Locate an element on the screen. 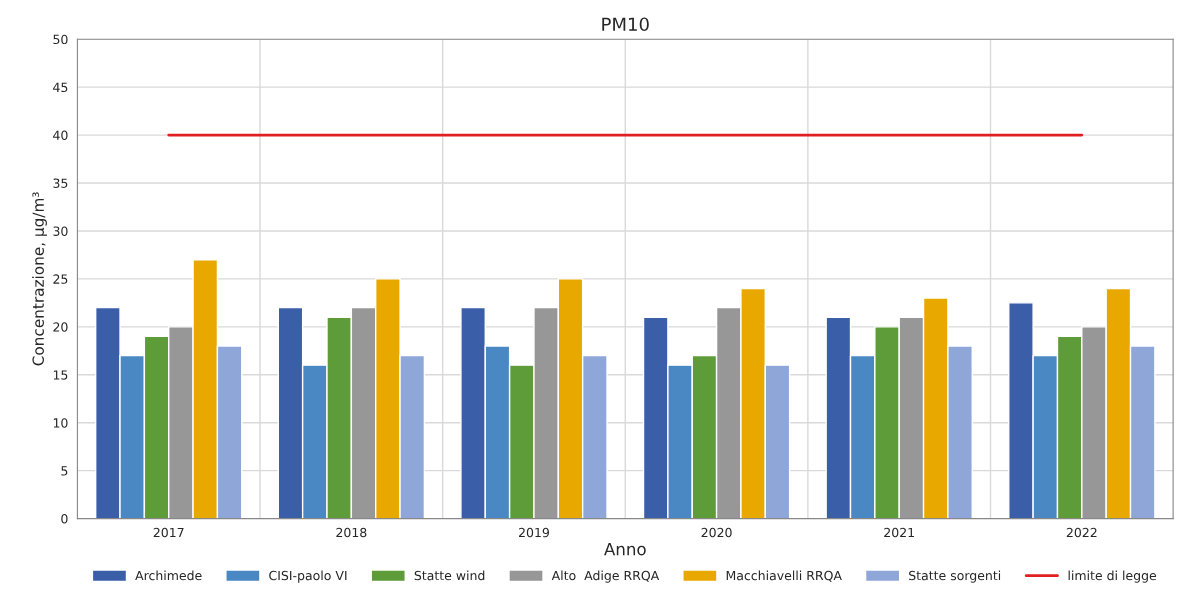 The width and height of the screenshot is (1191, 603). y-tick-label: 40 is located at coordinates (60, 135).